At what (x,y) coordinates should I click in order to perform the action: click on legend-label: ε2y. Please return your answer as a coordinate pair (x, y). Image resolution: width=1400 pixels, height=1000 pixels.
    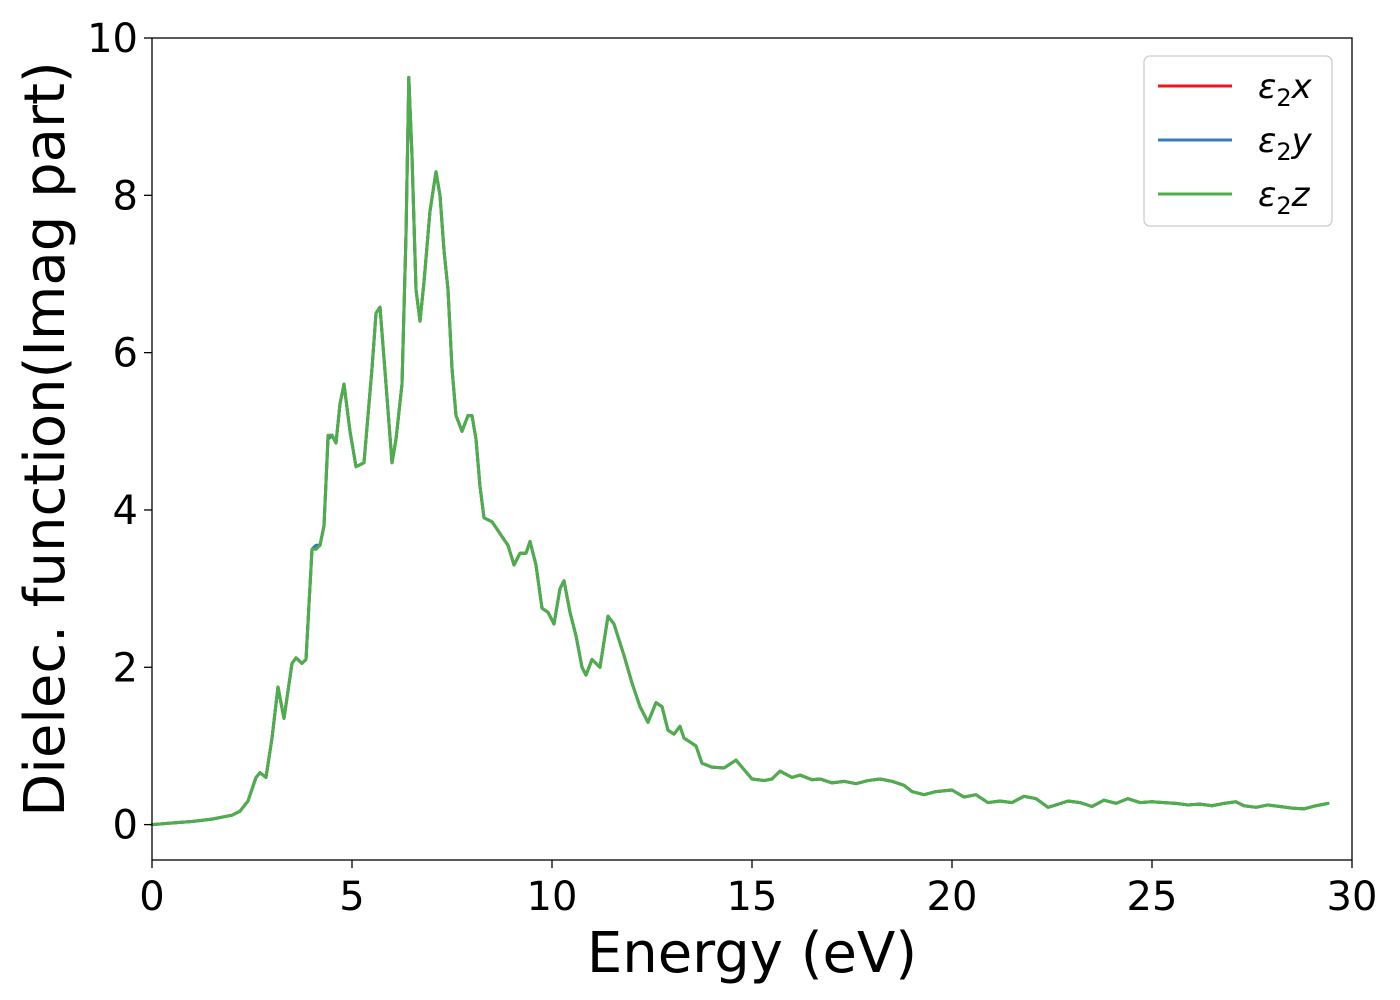
    Looking at the image, I should click on (1285, 143).